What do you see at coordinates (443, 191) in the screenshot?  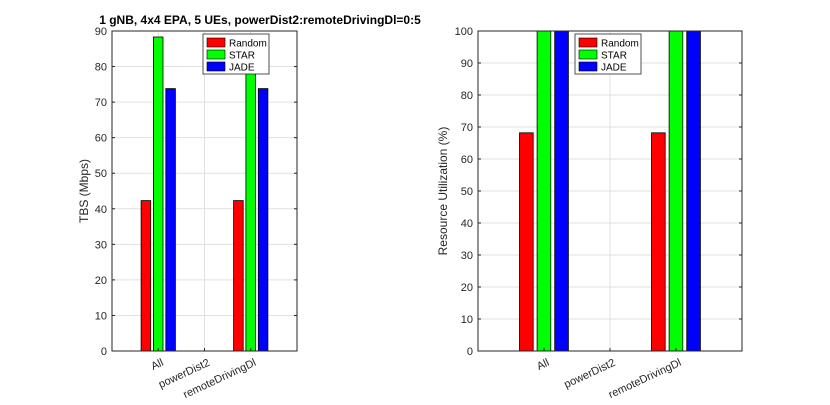 I see `y-axis-label: Resource Utilization (%)` at bounding box center [443, 191].